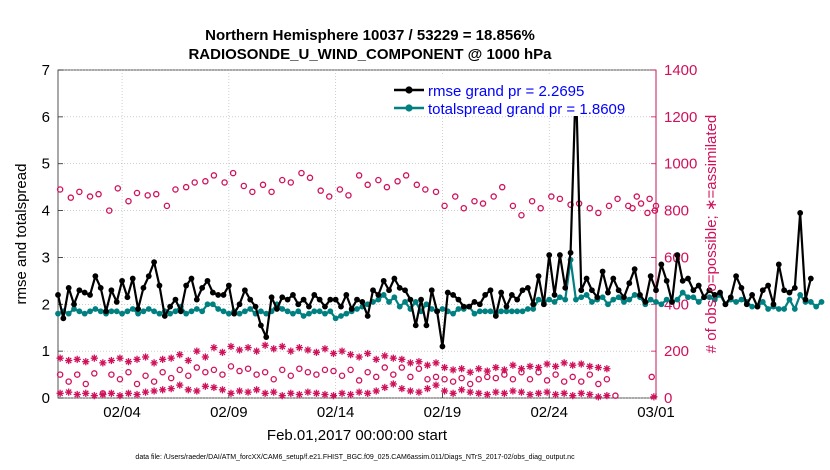 The height and width of the screenshot is (470, 830). What do you see at coordinates (676, 211) in the screenshot?
I see `y-right-tick-label: 800` at bounding box center [676, 211].